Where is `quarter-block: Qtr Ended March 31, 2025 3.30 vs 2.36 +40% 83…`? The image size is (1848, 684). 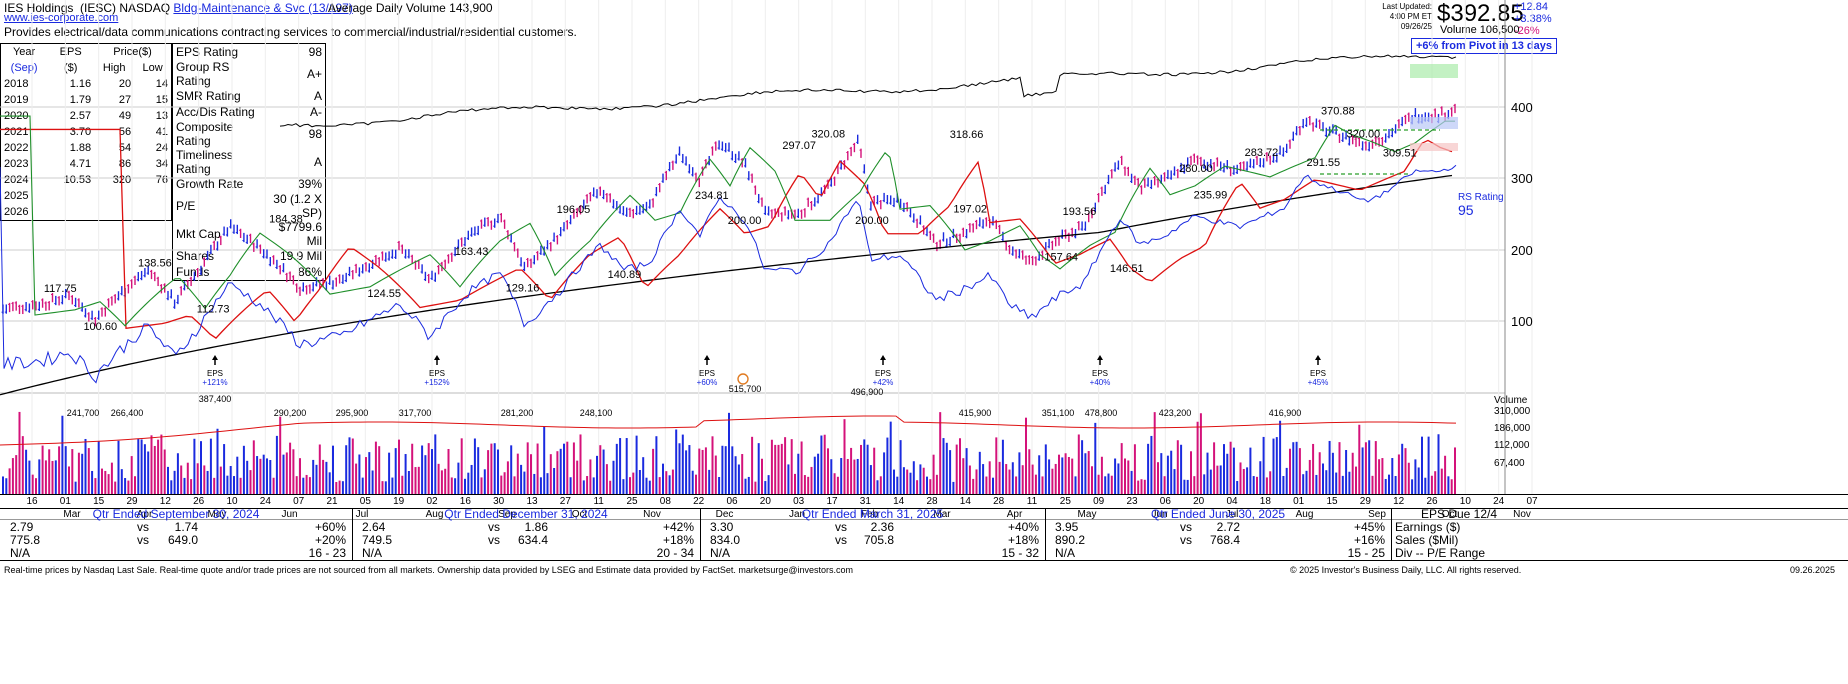 quarter-block: Qtr Ended March 31, 2025 3.30 vs 2.36 +40% 83… is located at coordinates (872, 534).